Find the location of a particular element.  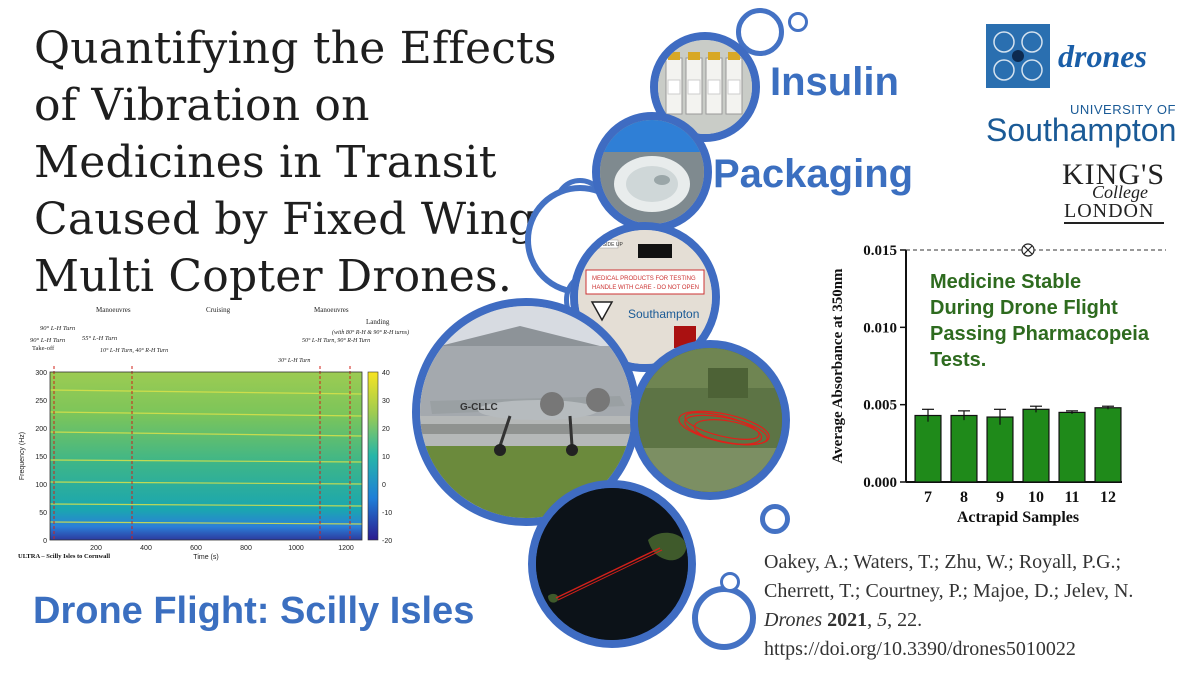

y-tick: 0 is located at coordinates (45, 541).